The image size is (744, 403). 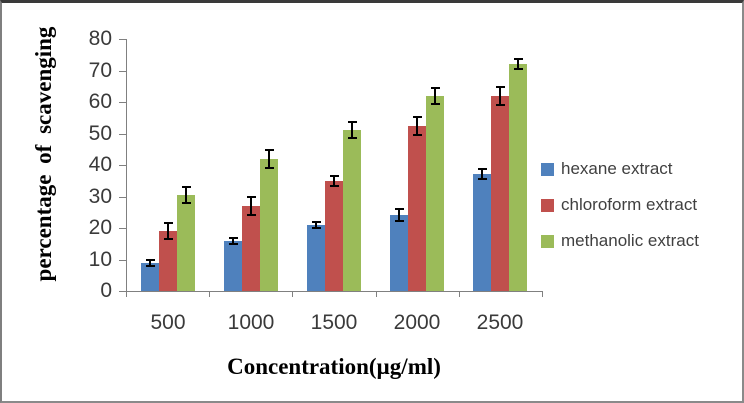 What do you see at coordinates (168, 322) in the screenshot?
I see `x-tick-label: 500` at bounding box center [168, 322].